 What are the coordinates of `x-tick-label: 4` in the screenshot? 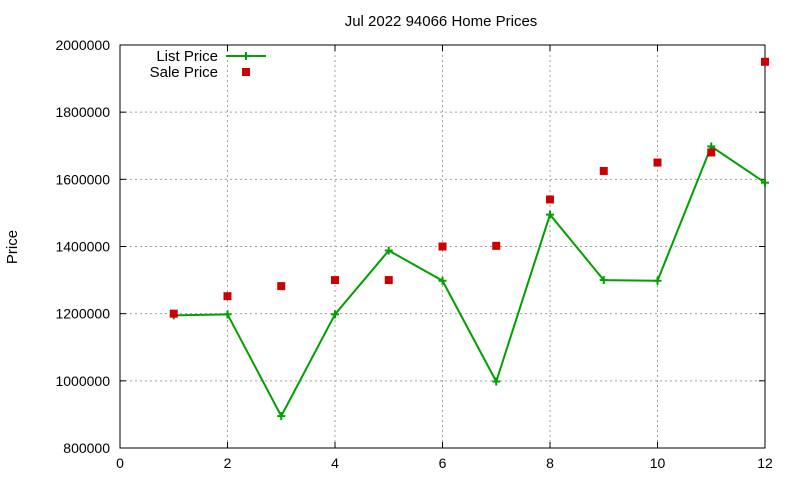 It's located at (335, 463).